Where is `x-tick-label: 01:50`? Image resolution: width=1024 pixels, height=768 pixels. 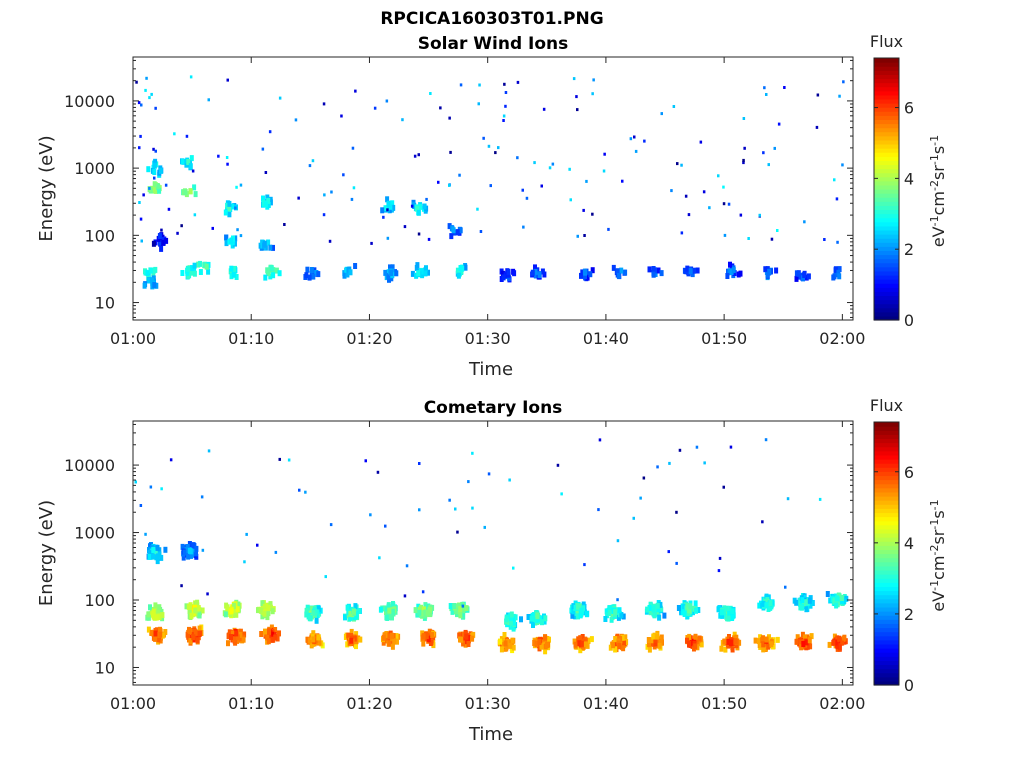 x-tick-label: 01:50 is located at coordinates (724, 703).